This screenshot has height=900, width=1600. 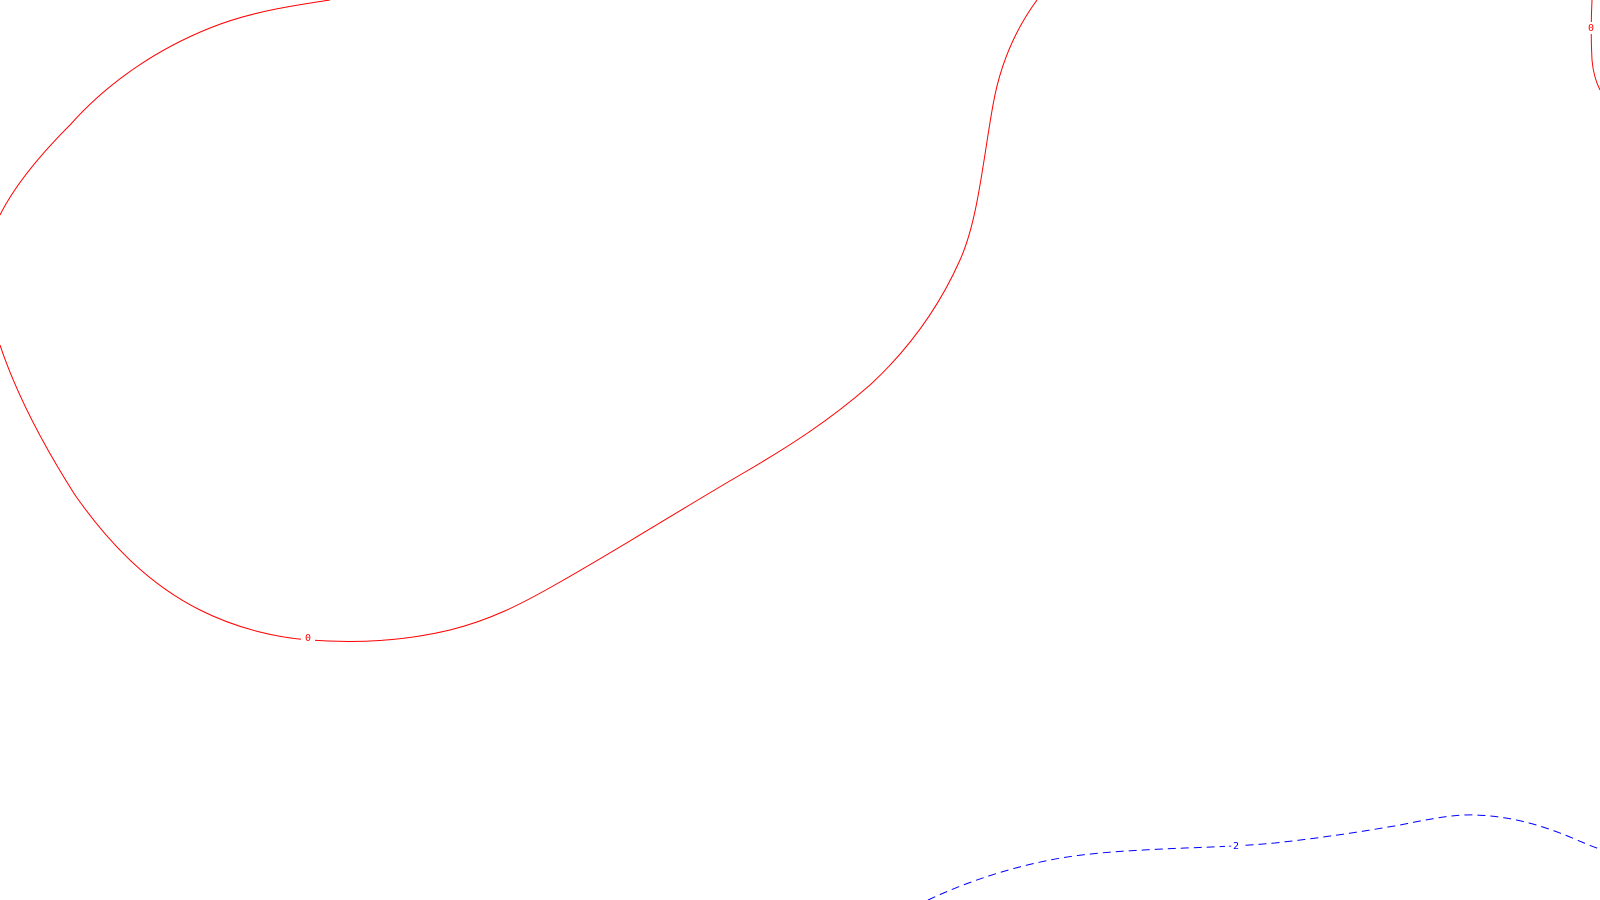 I want to click on contour-label-zero-main: 0, so click(x=308, y=638).